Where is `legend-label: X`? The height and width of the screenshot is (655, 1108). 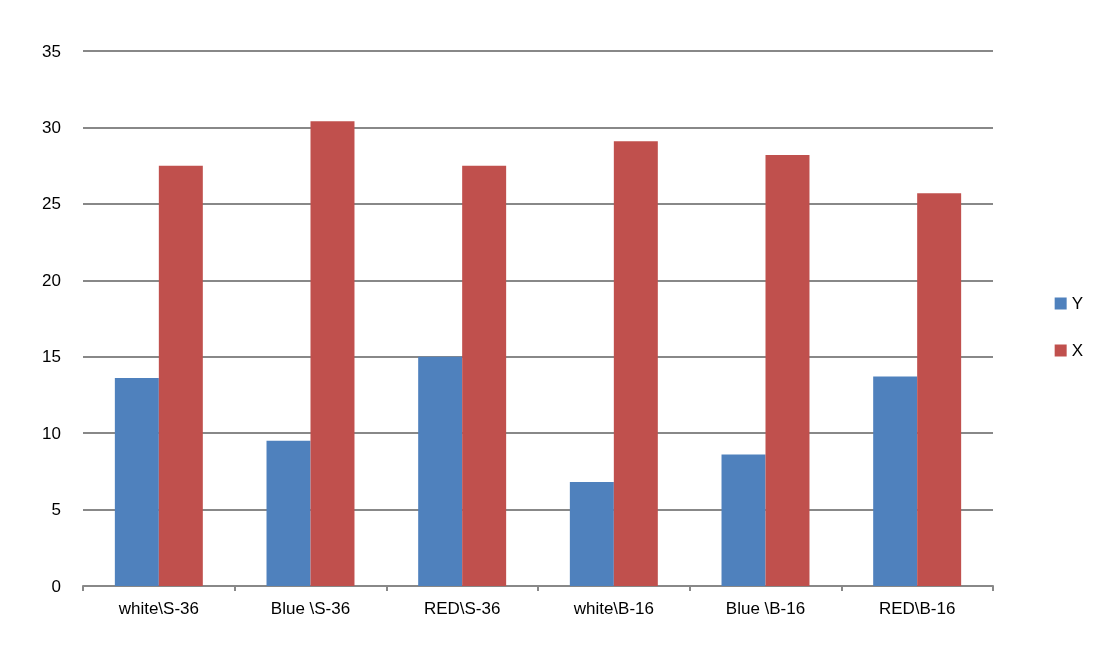
legend-label: X is located at coordinates (1077, 350).